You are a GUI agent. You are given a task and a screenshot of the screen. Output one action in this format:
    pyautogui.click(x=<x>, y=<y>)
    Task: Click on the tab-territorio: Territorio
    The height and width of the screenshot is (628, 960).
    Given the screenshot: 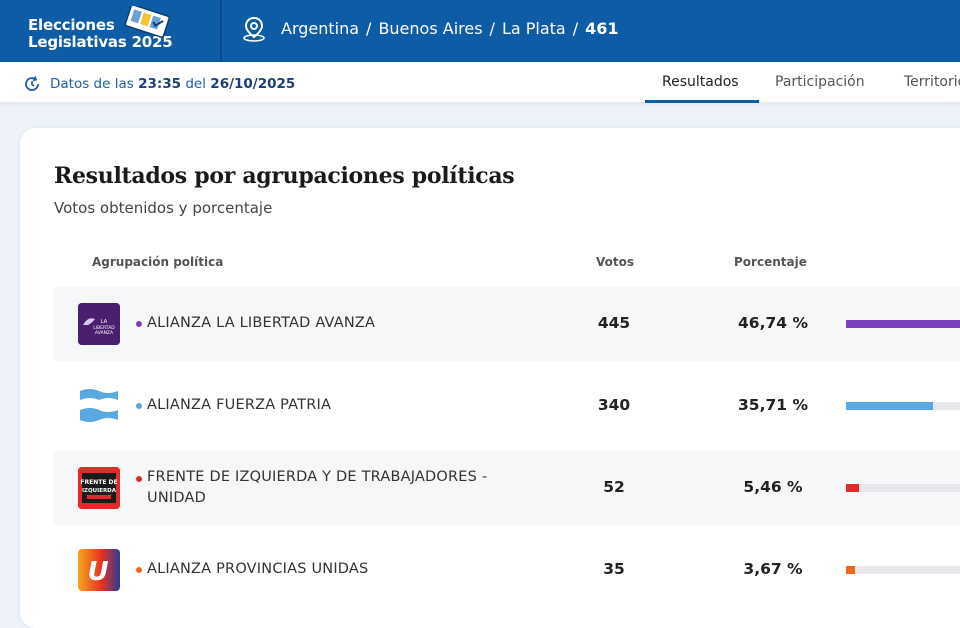 What is the action you would take?
    pyautogui.click(x=932, y=82)
    